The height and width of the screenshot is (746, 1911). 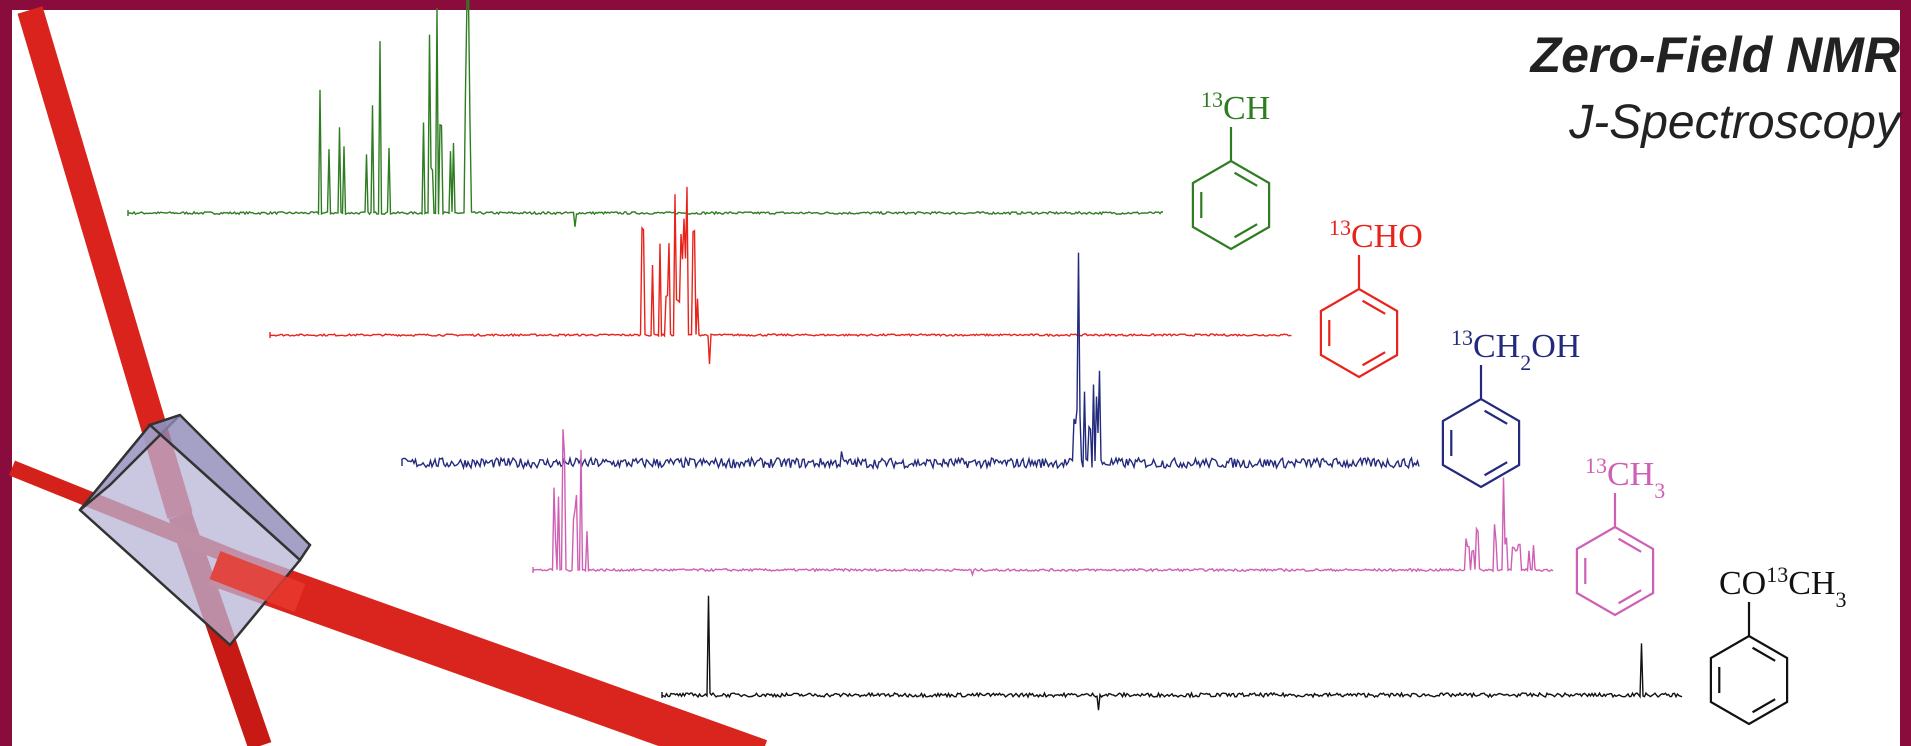 What do you see at coordinates (1387, 236) in the screenshot?
I see `label-part: CHO` at bounding box center [1387, 236].